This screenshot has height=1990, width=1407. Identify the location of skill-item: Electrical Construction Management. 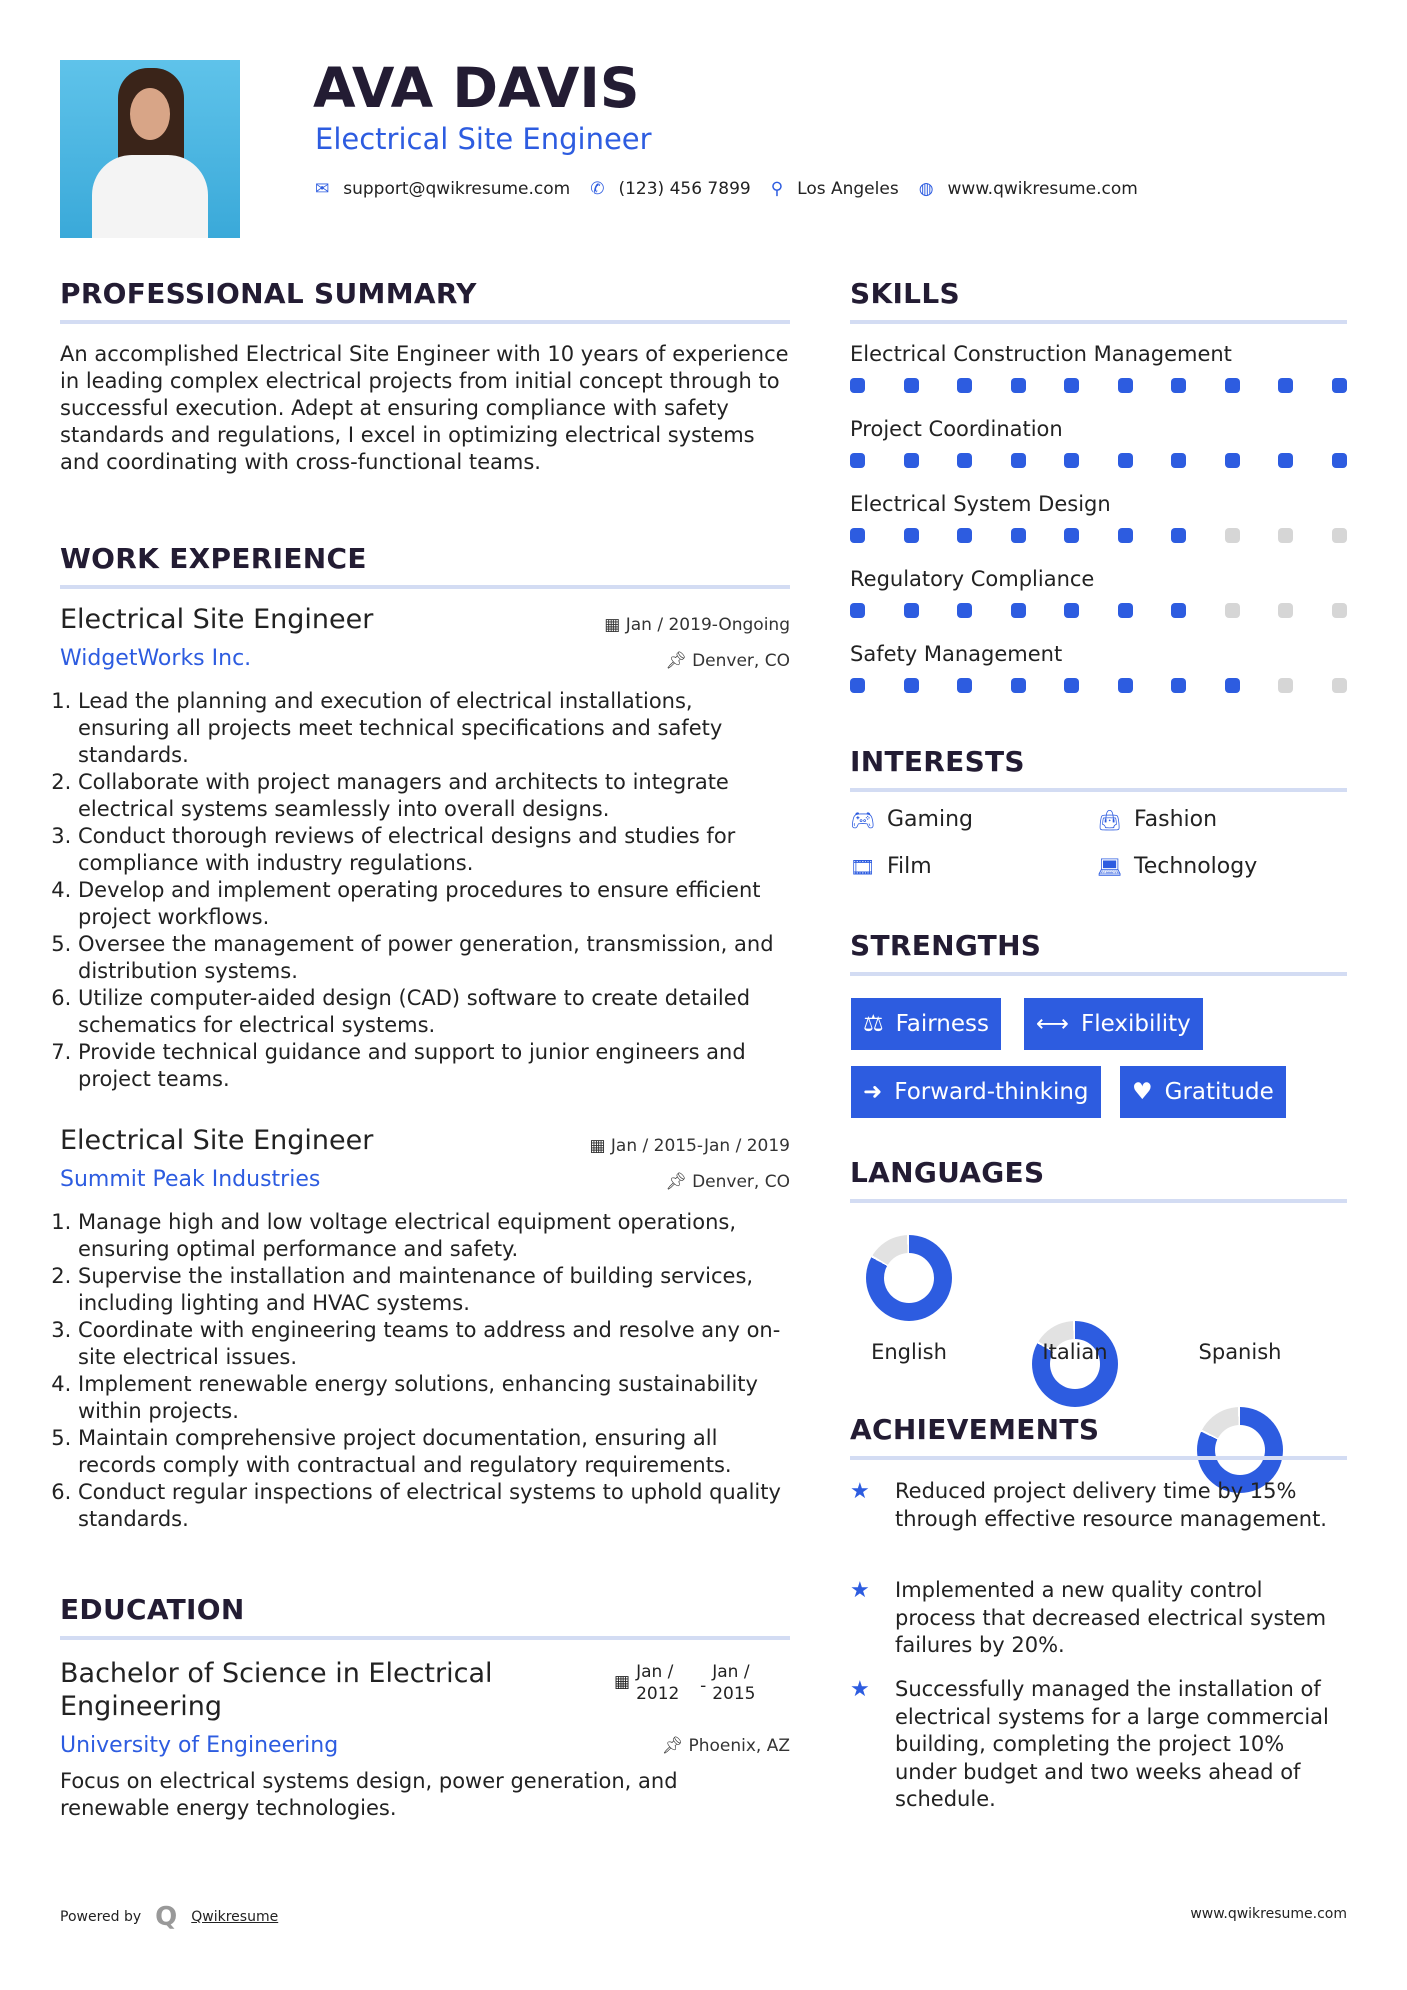
(1098, 379).